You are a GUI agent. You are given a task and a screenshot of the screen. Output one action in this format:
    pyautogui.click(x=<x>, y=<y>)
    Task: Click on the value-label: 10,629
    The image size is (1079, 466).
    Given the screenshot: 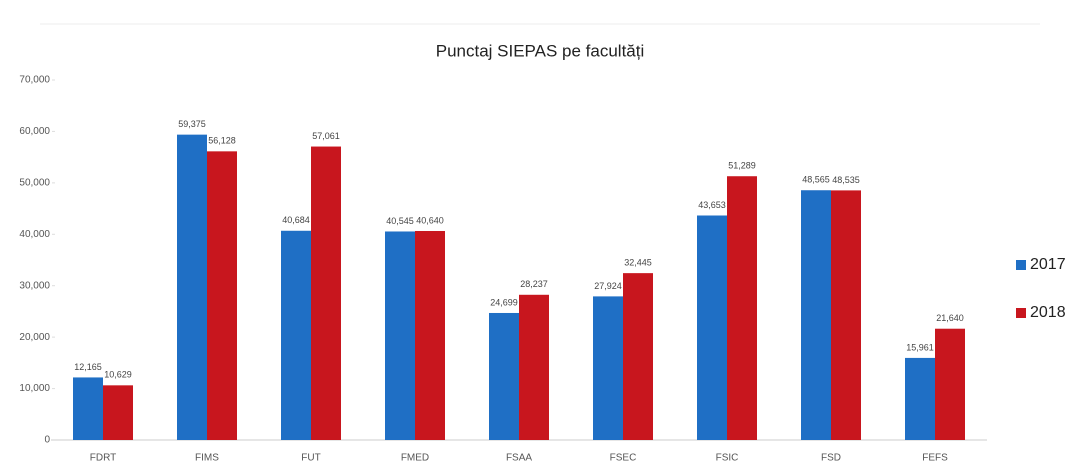 What is the action you would take?
    pyautogui.click(x=118, y=375)
    